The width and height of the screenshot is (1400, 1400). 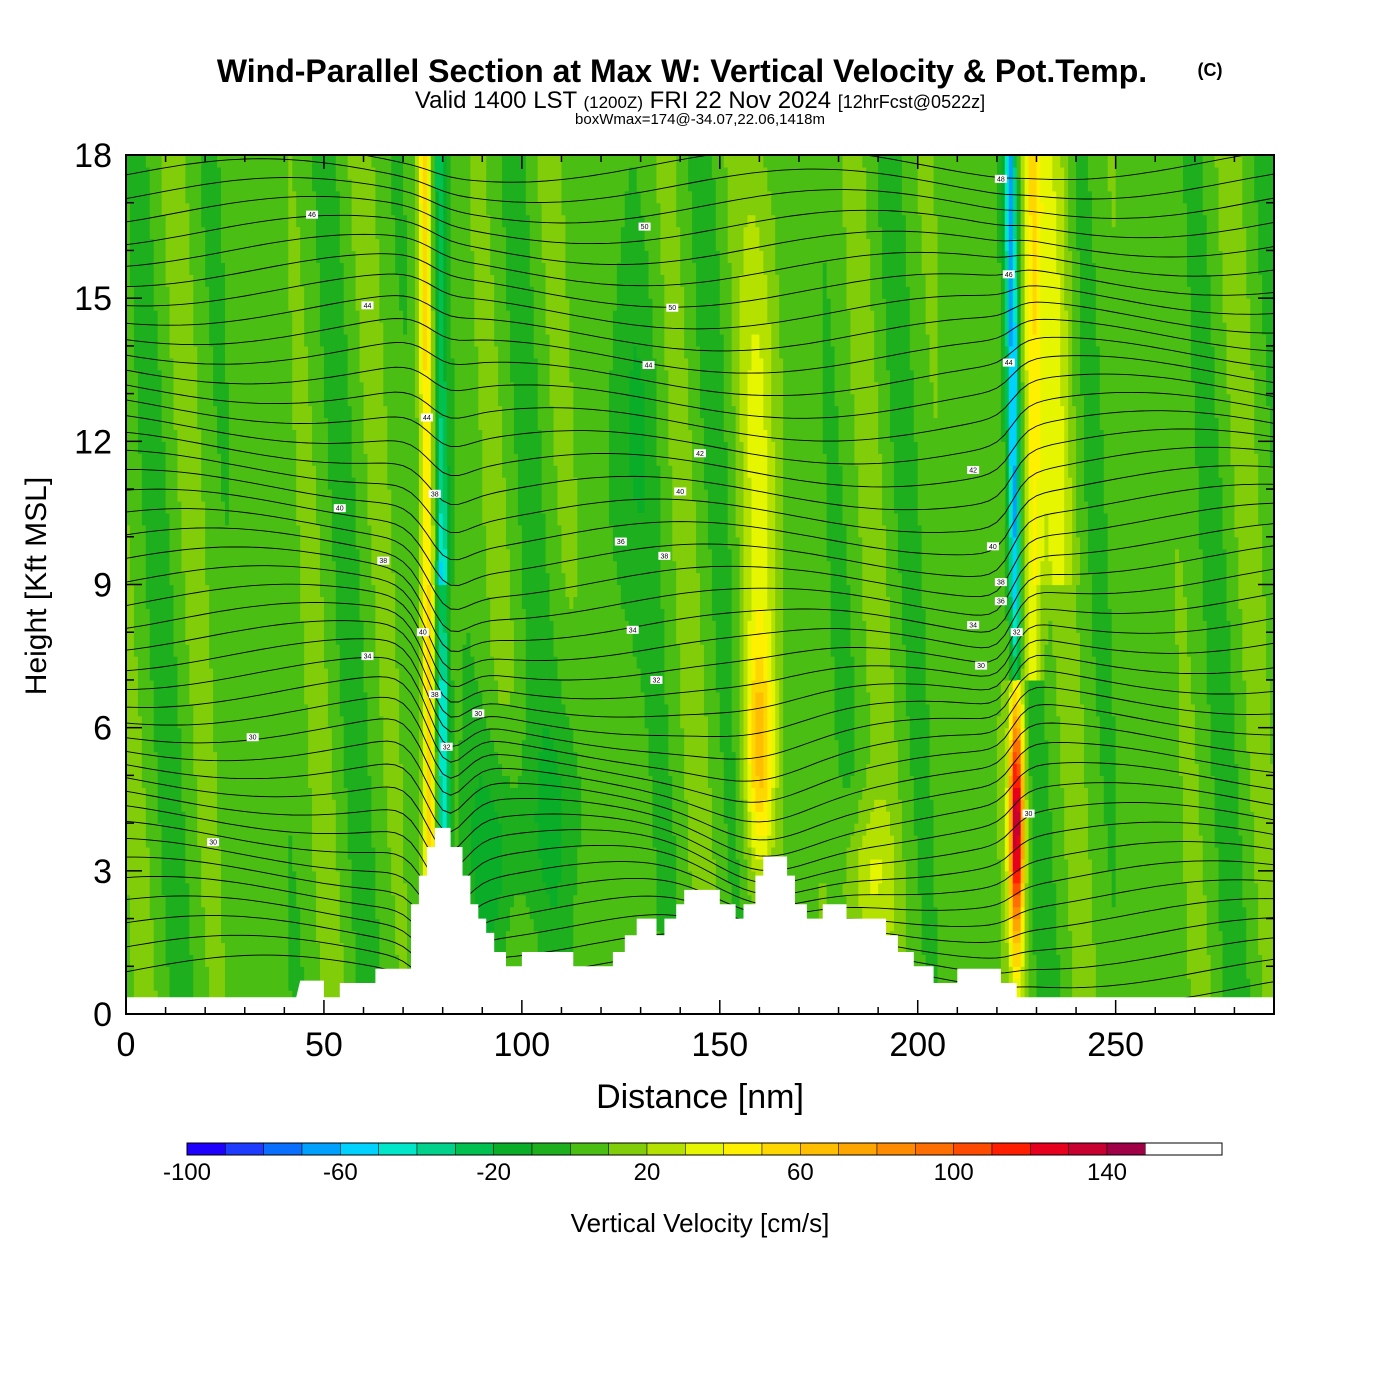 What do you see at coordinates (1210, 70) in the screenshot?
I see `copyright-mark: (C)` at bounding box center [1210, 70].